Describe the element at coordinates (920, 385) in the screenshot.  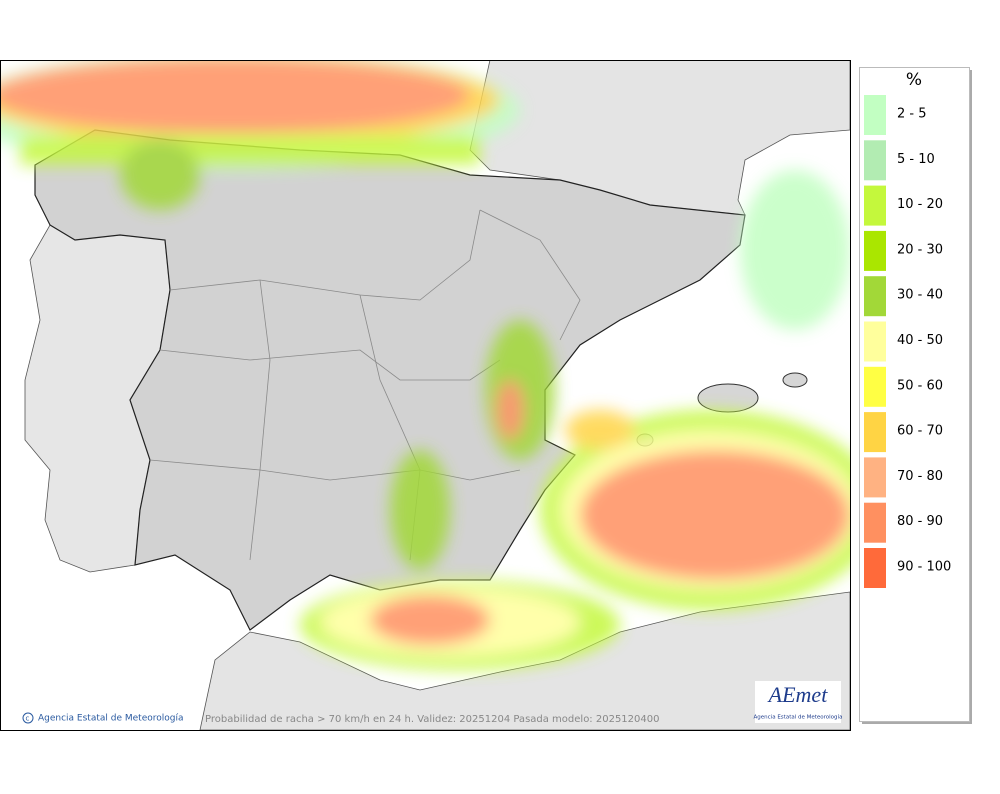
I see `legend-label: 50 - 60` at that location.